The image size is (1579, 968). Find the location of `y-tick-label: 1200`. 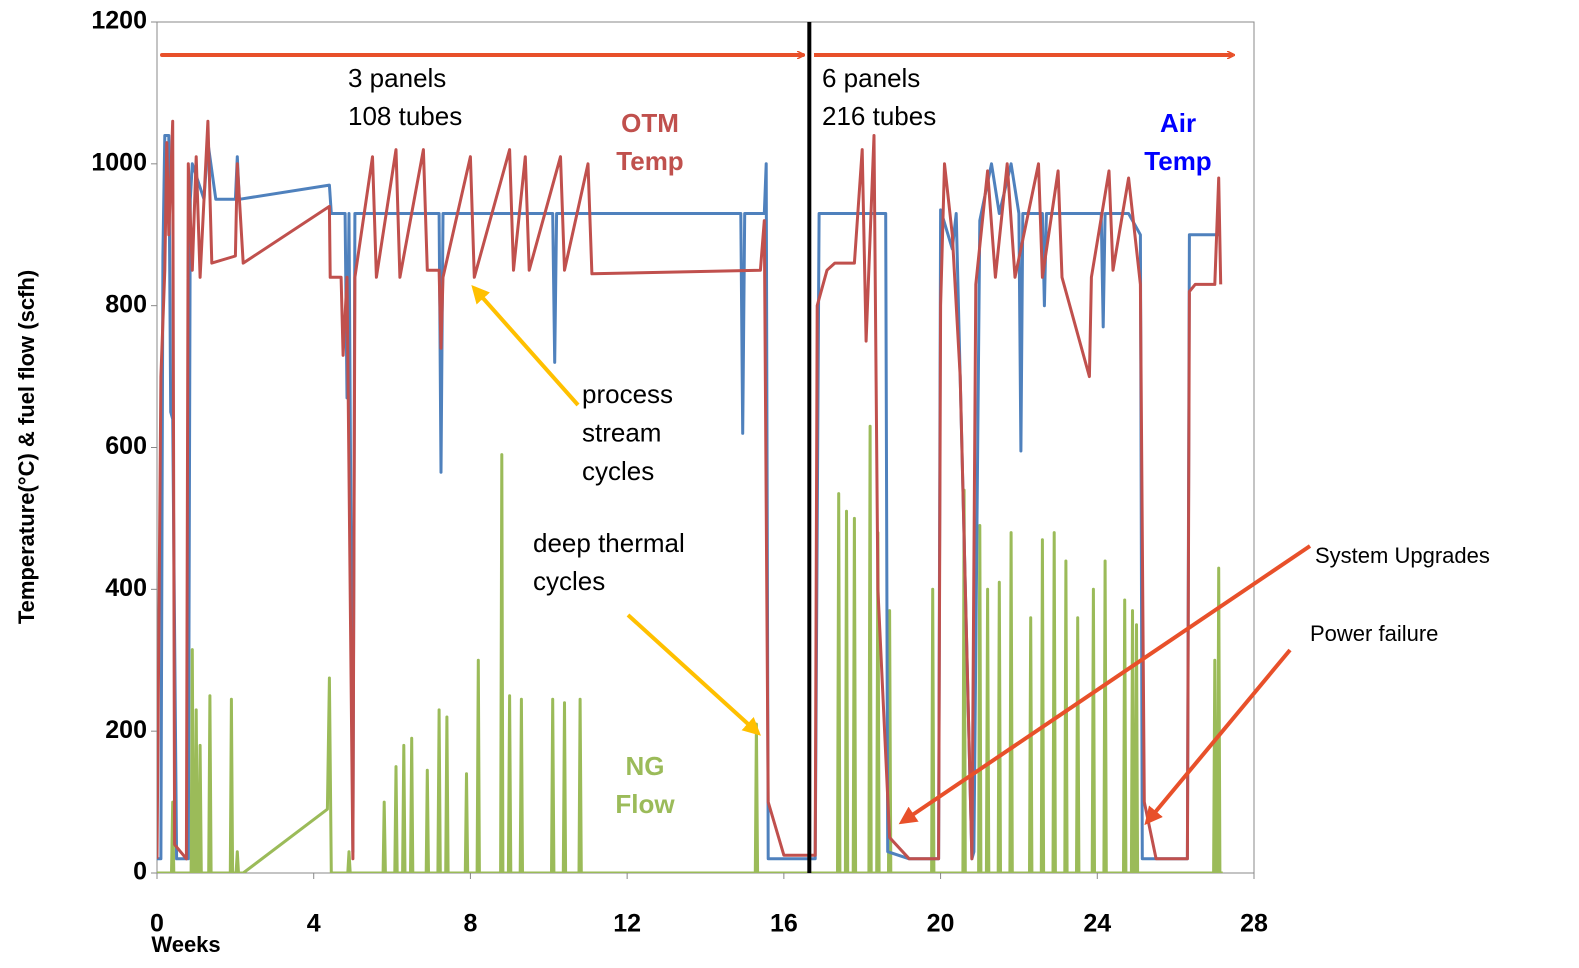

y-tick-label: 1200 is located at coordinates (119, 21).